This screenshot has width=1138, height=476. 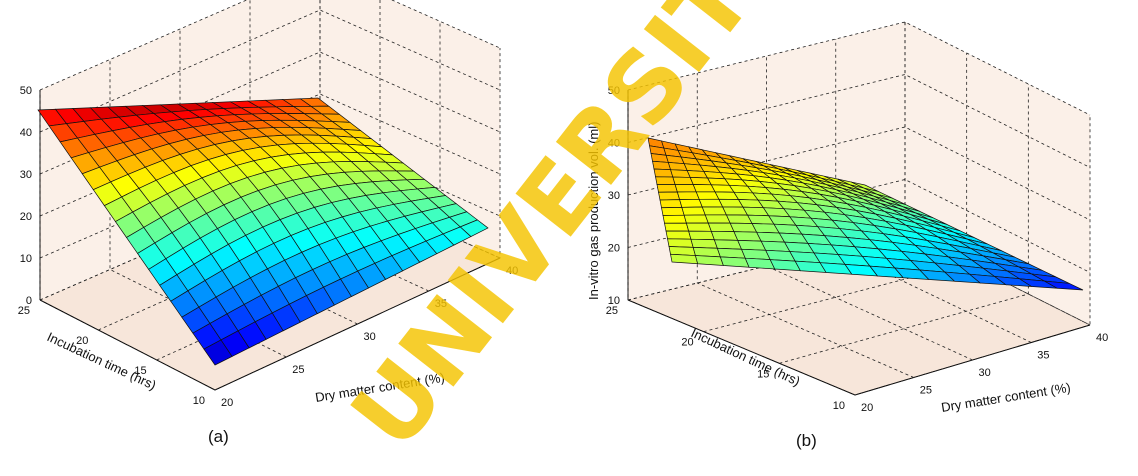 What do you see at coordinates (593, 211) in the screenshot?
I see `z-axis-label-b: In-vitro gas production vol. (ml)` at bounding box center [593, 211].